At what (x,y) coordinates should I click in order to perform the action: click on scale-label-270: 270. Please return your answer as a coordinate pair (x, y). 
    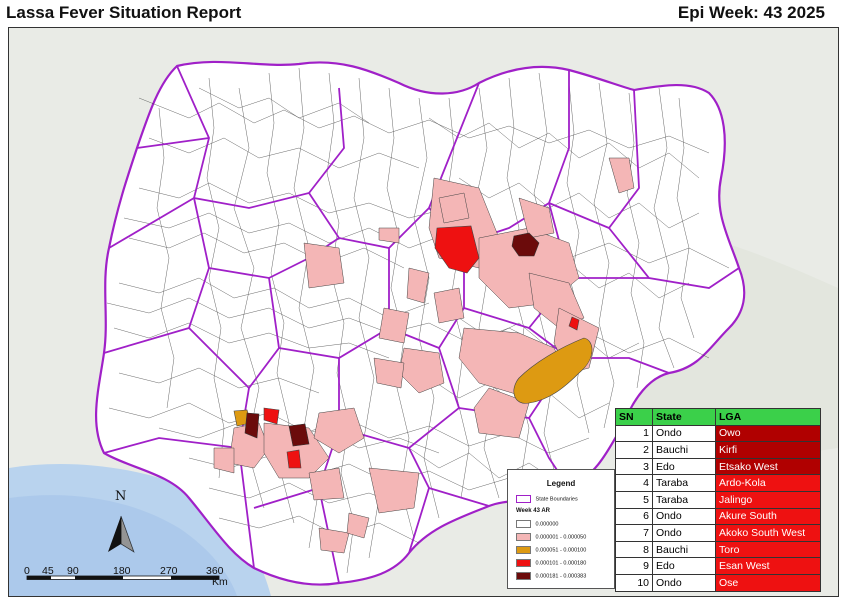
    Looking at the image, I should click on (169, 571).